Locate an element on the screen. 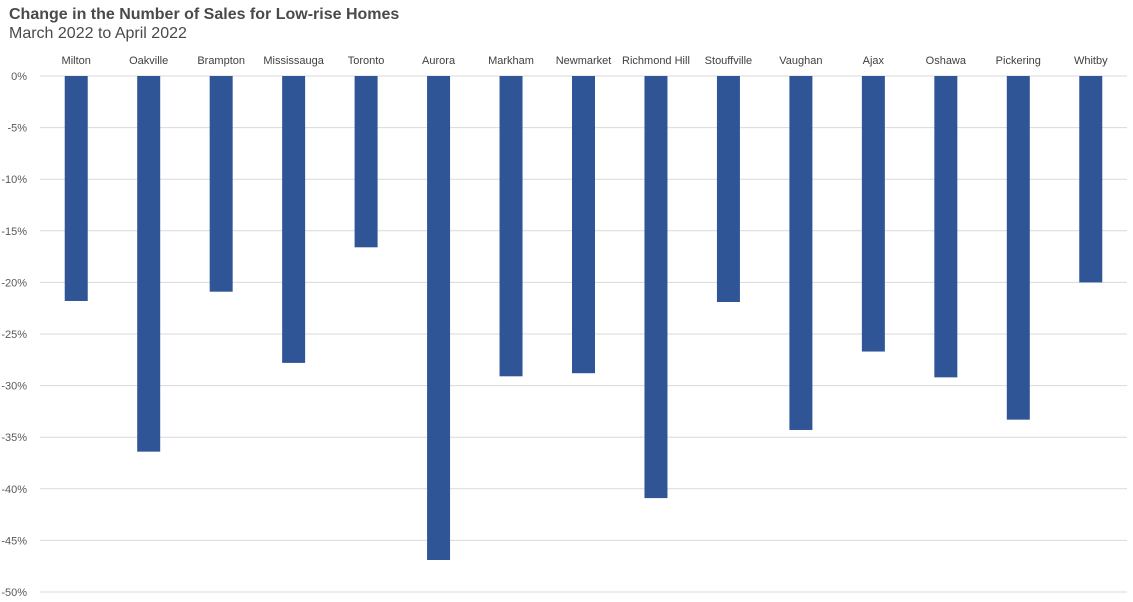  category-label-newmarket: Newmarket is located at coordinates (584, 61).